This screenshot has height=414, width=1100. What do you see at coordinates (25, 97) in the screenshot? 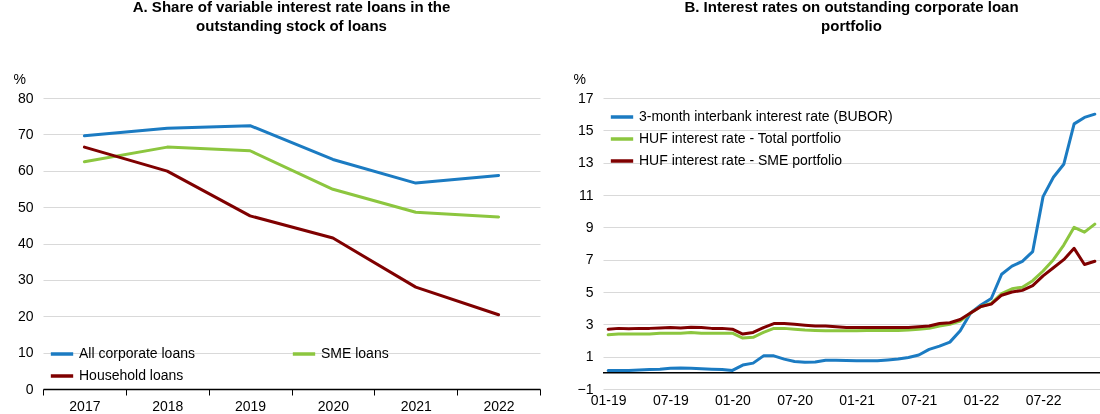
I see `y-tick-label: 80` at bounding box center [25, 97].